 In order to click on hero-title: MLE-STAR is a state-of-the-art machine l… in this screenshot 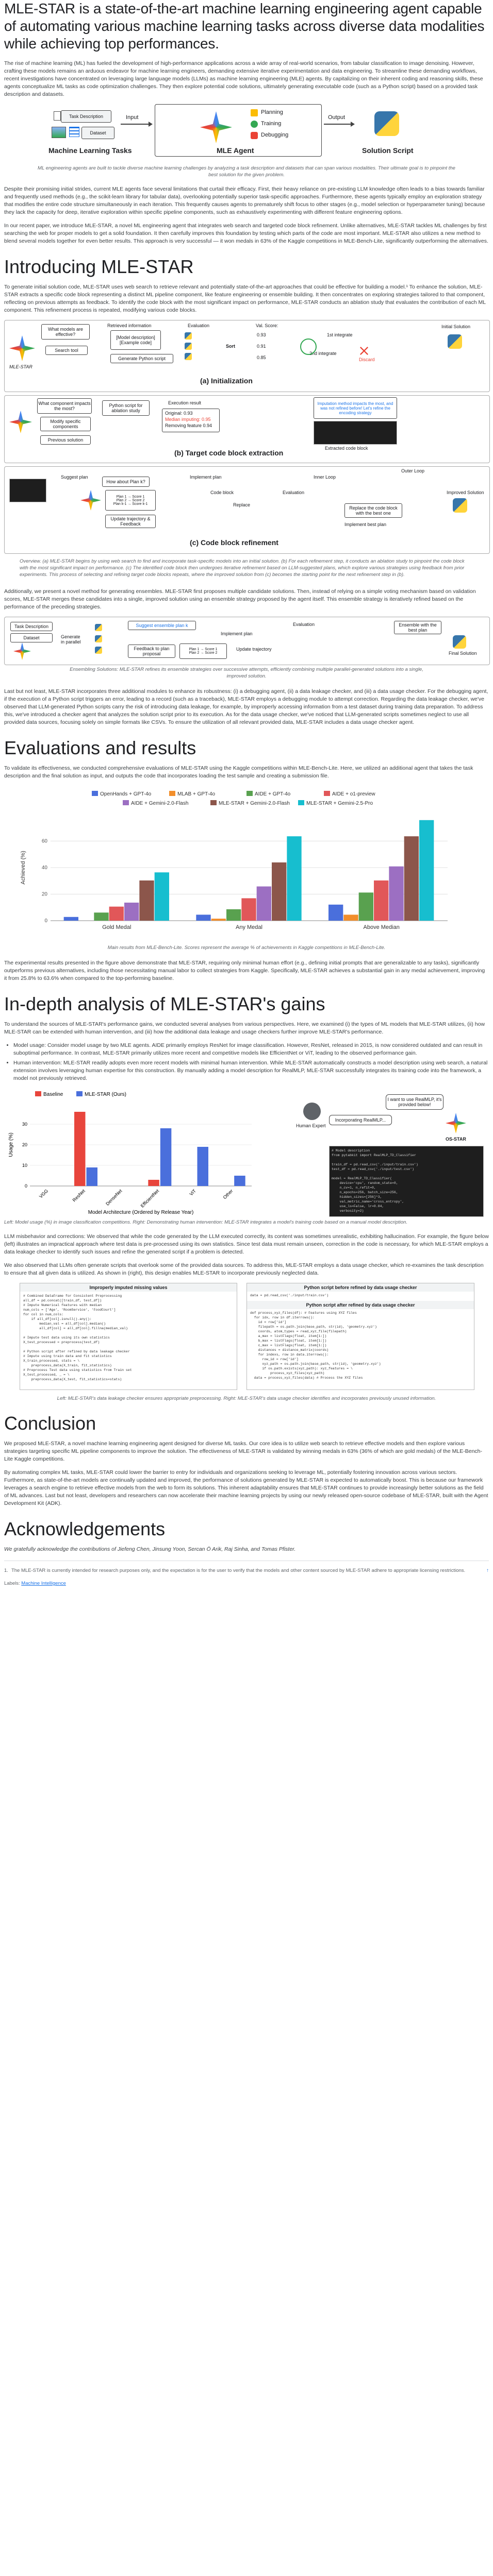, I will do `click(245, 26)`.